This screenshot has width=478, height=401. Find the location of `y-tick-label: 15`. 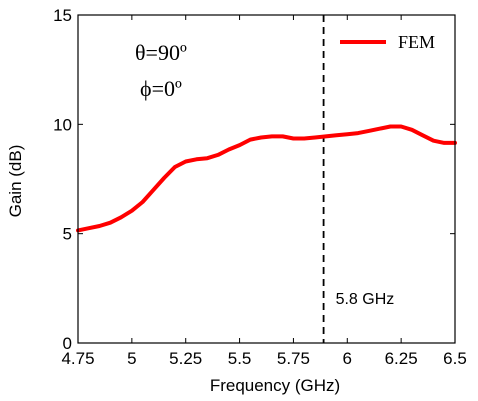

y-tick-label: 15 is located at coordinates (62, 15).